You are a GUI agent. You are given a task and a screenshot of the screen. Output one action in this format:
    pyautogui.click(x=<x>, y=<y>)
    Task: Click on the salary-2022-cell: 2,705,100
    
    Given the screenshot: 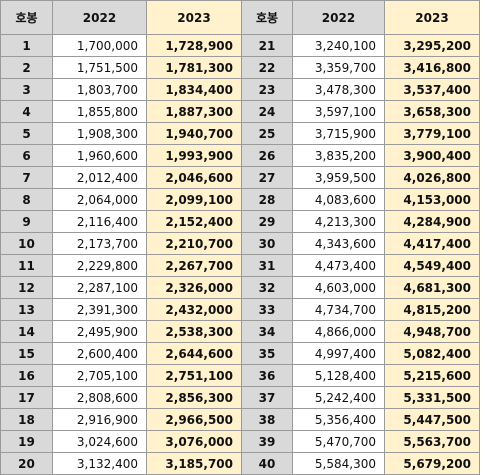 What is the action you would take?
    pyautogui.click(x=99, y=375)
    